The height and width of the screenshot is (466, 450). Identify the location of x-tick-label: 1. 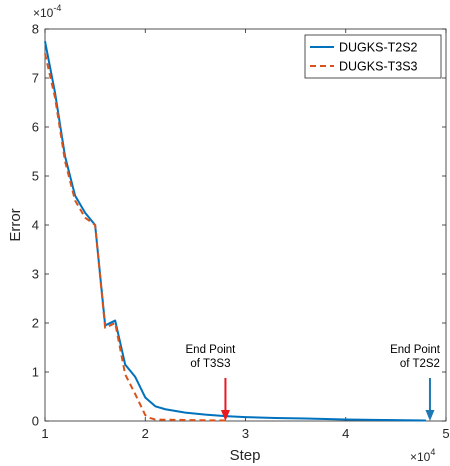
(44, 433).